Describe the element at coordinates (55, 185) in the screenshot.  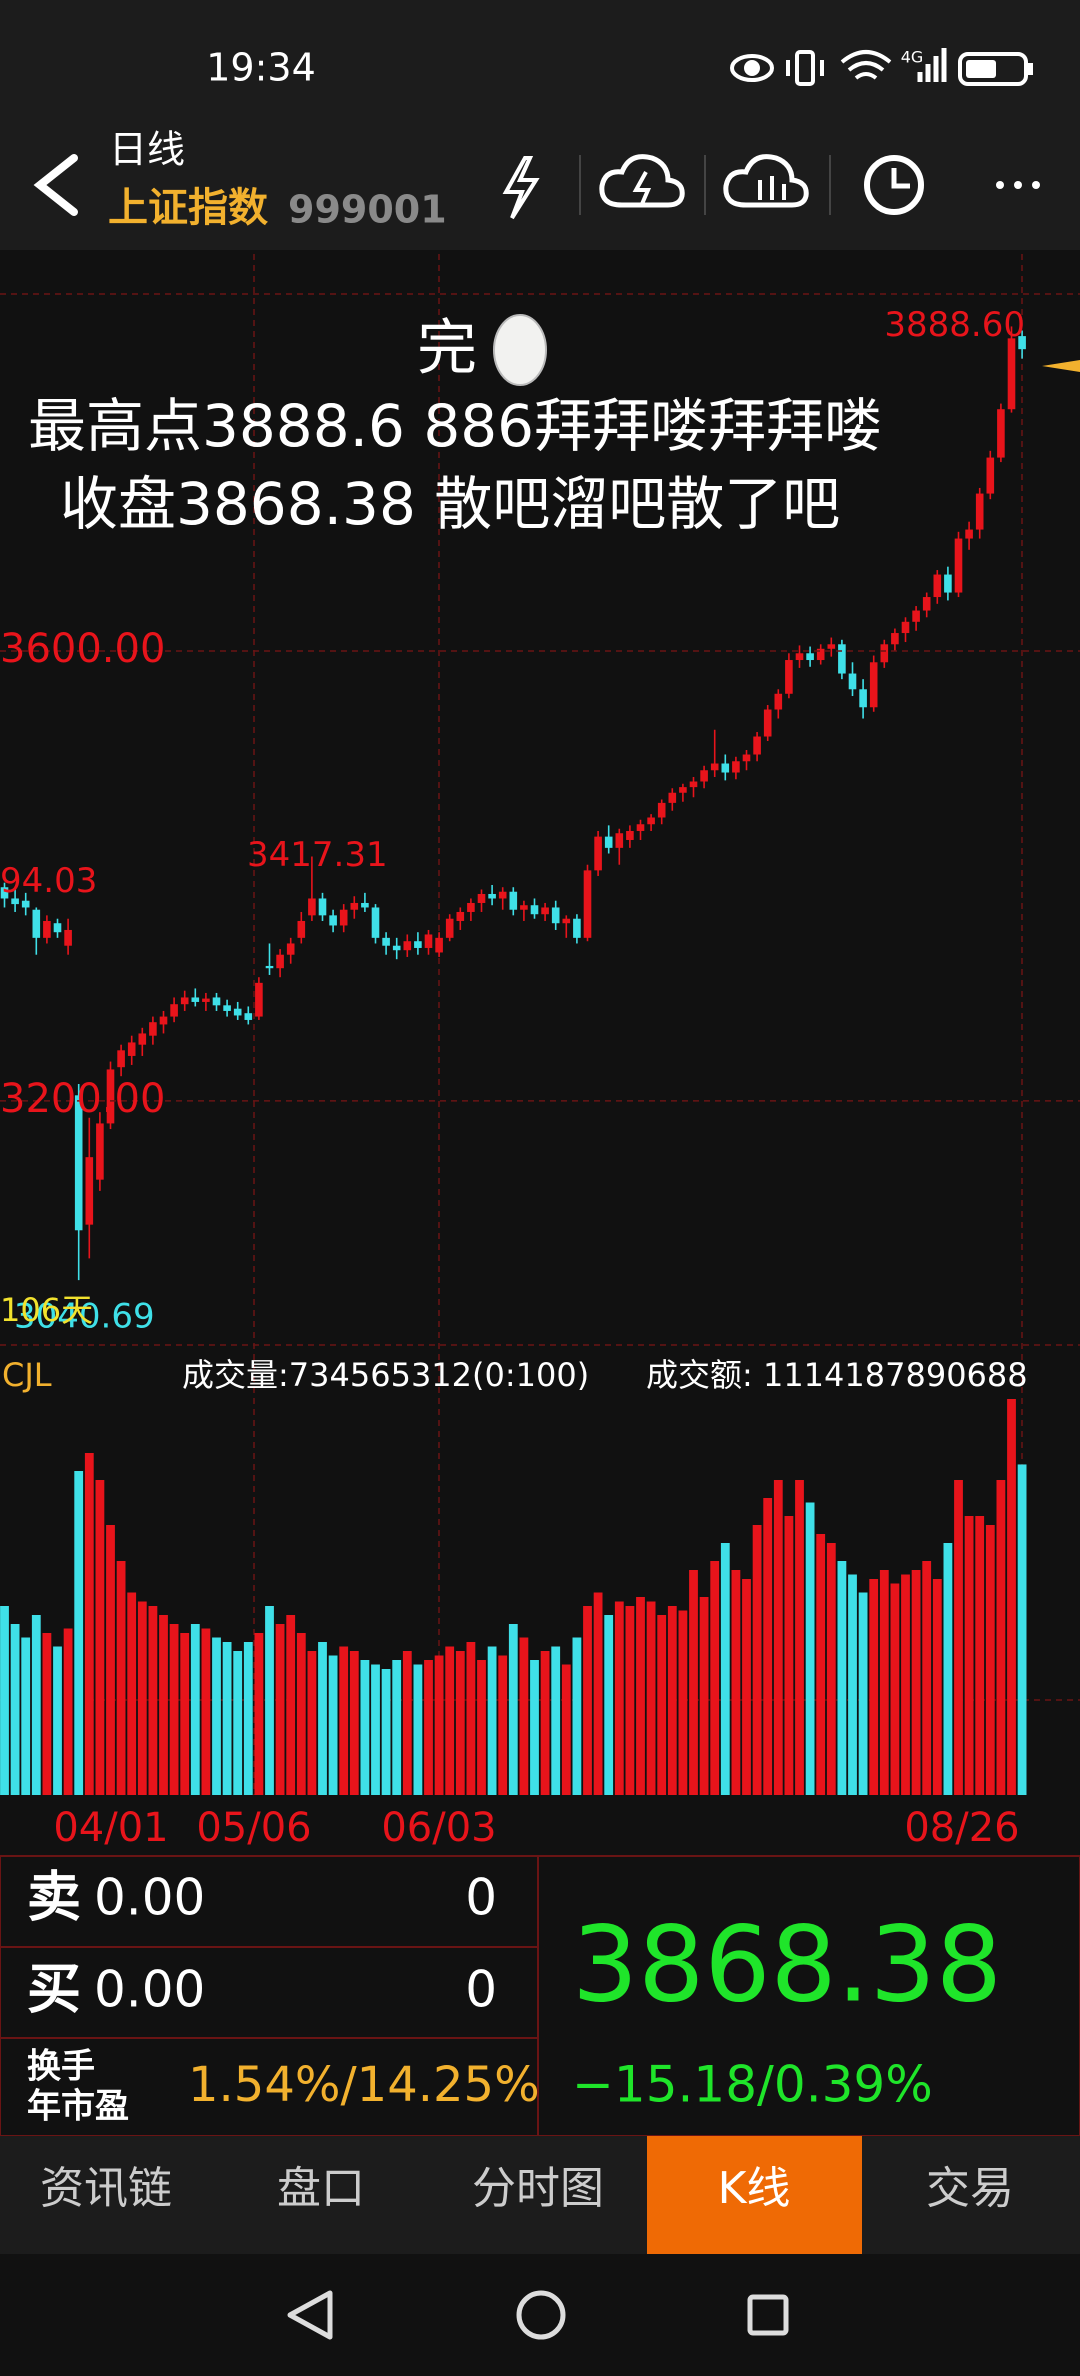
I see `back-button` at that location.